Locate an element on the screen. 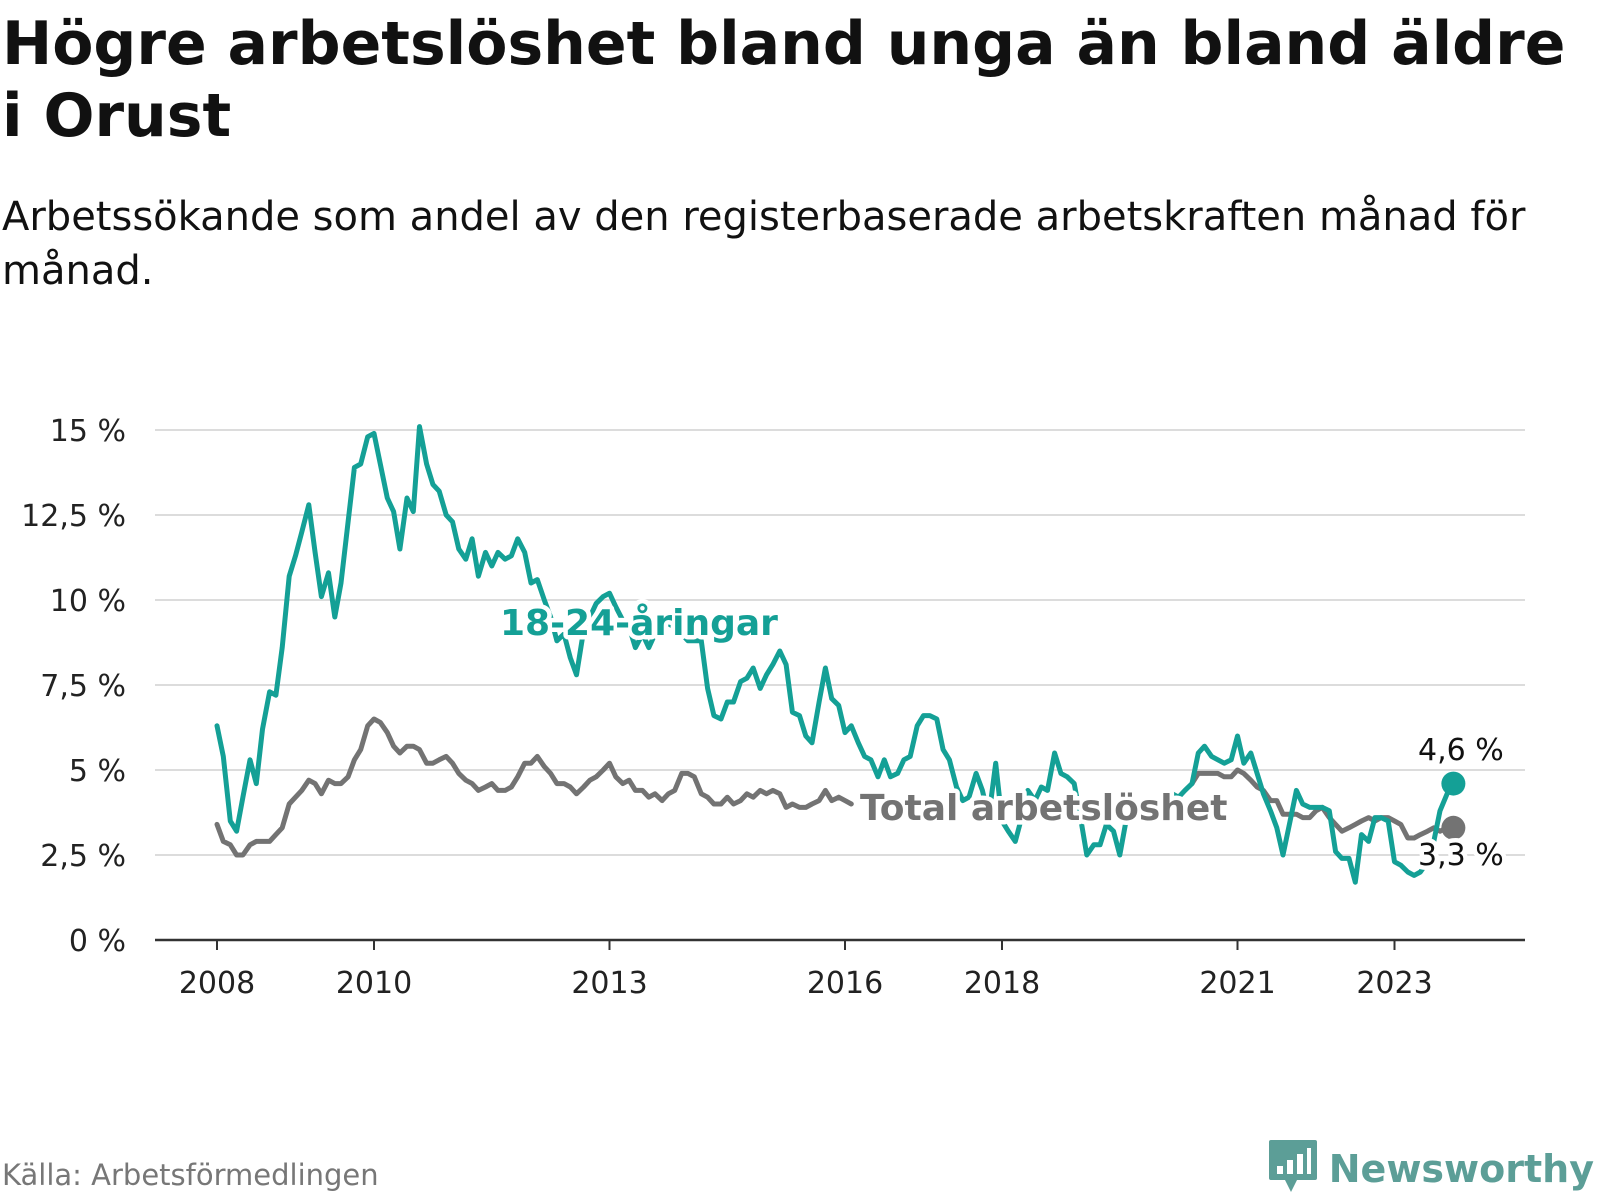 The image size is (1600, 1200). brand-name: Newsworthy is located at coordinates (1461, 1169).